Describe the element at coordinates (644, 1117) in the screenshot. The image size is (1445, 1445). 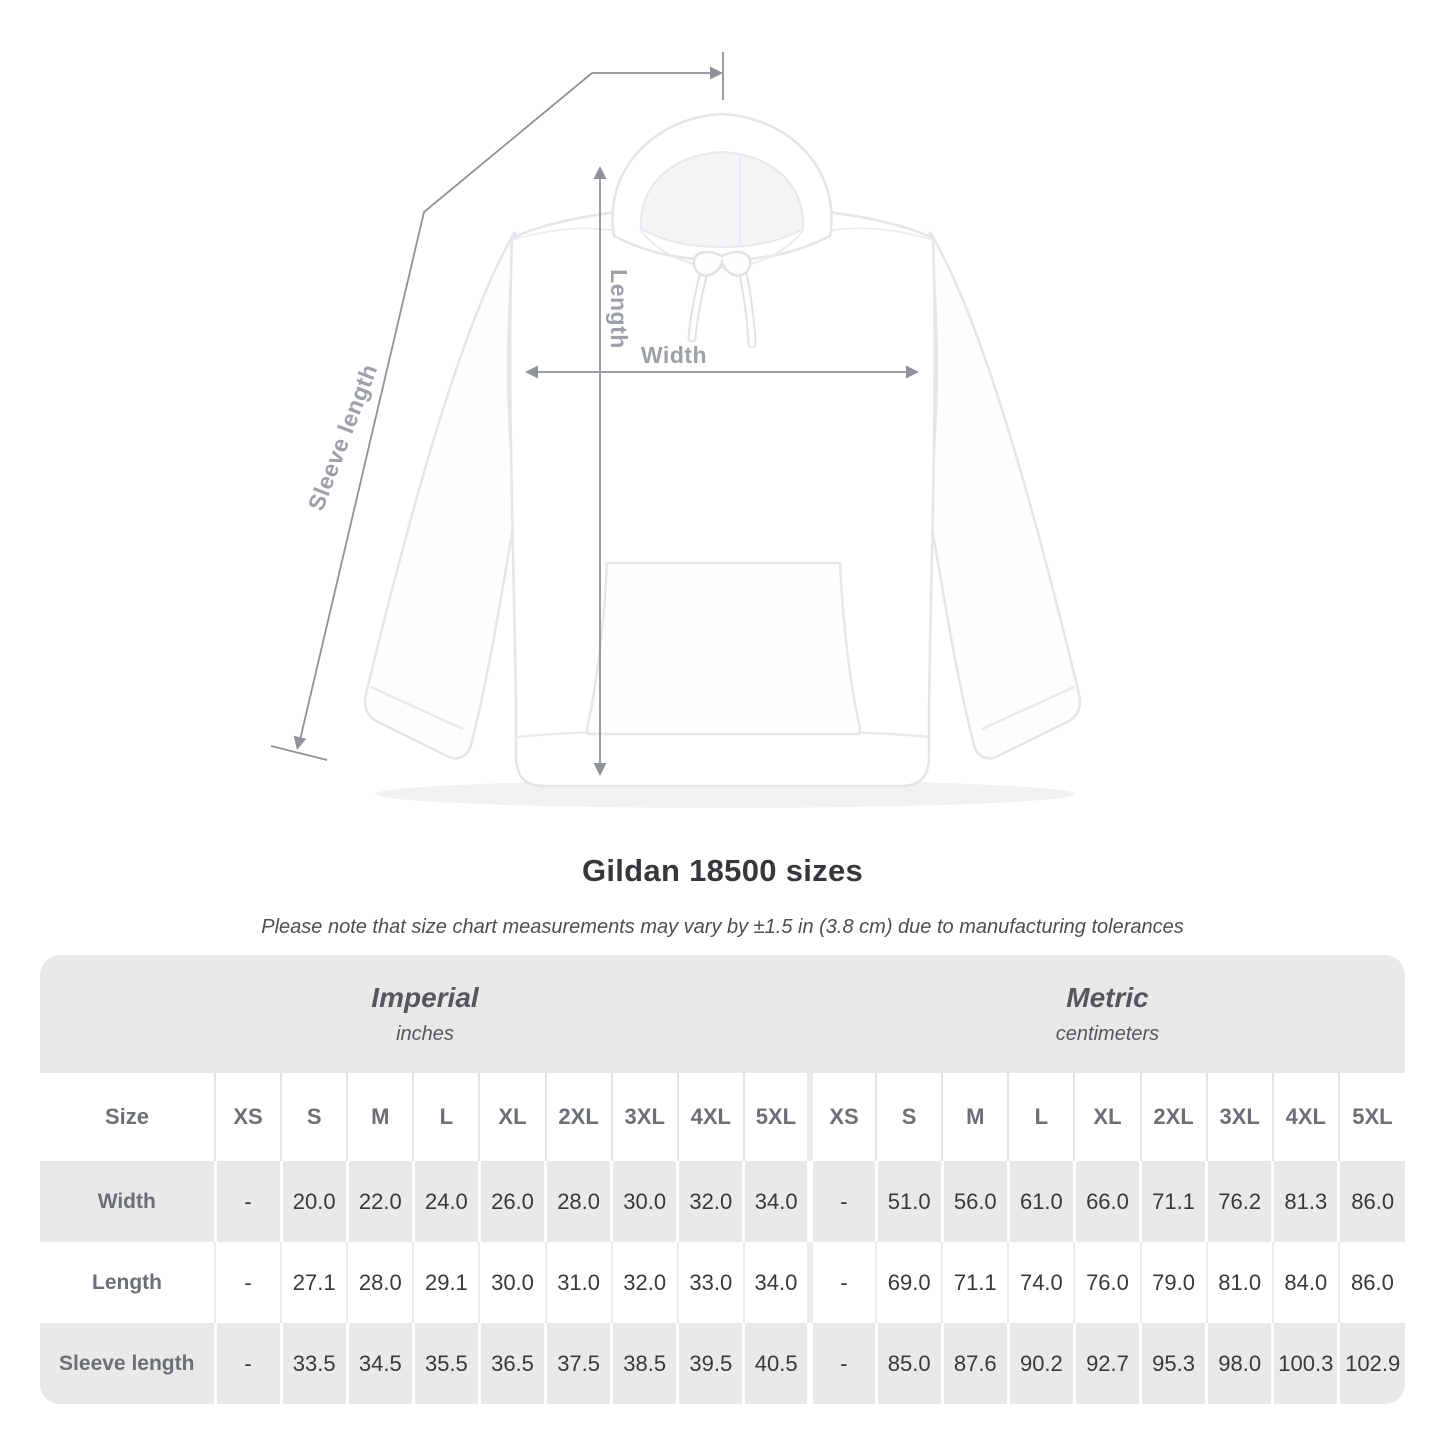
I see `size-col-header-imperial-3xl: 3XL` at that location.